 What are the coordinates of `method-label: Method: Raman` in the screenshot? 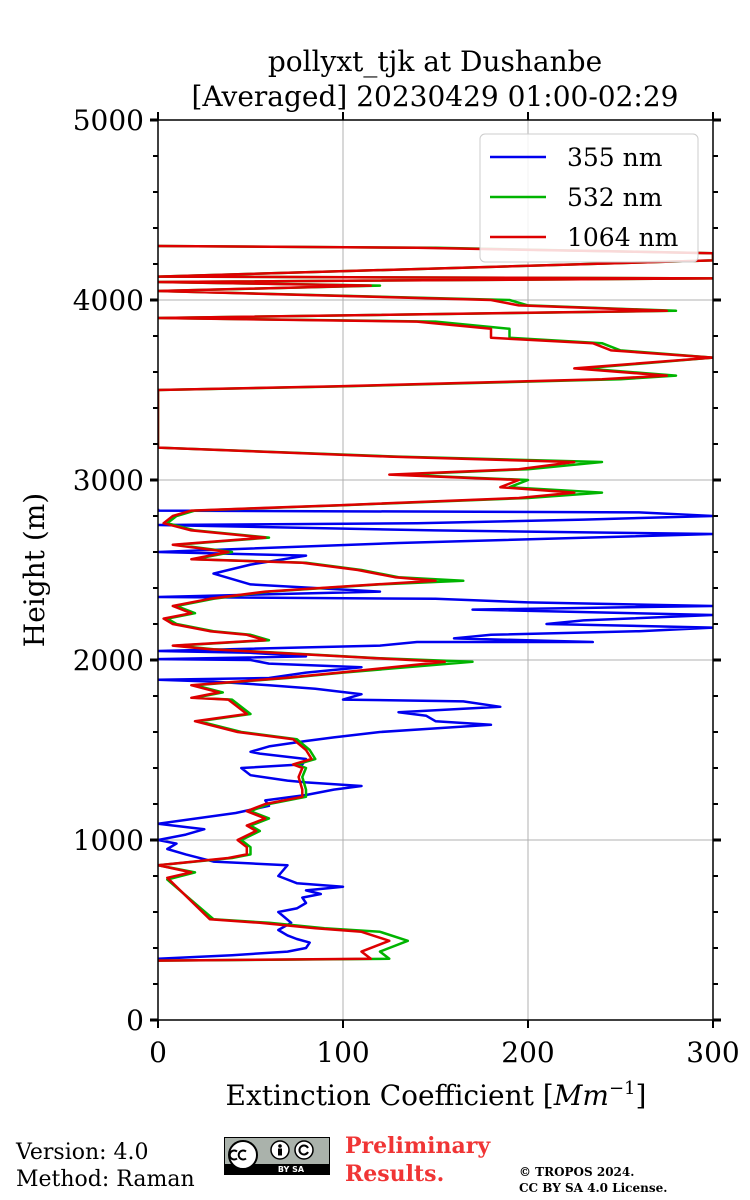 It's located at (105, 1179).